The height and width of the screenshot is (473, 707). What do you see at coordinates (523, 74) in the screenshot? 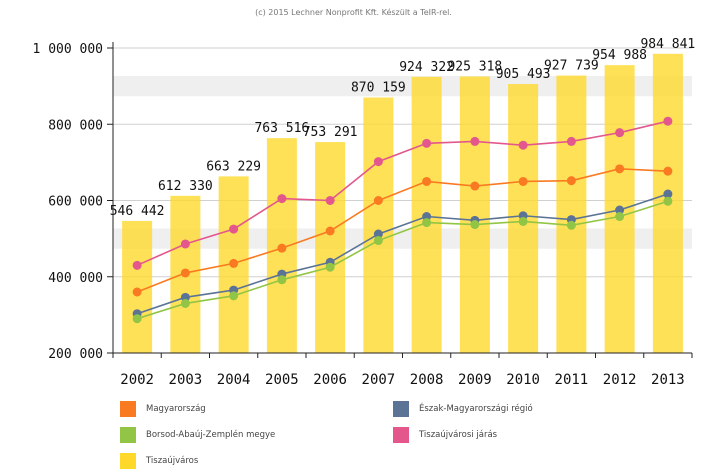
I see `bar-data-label: 905 493` at bounding box center [523, 74].